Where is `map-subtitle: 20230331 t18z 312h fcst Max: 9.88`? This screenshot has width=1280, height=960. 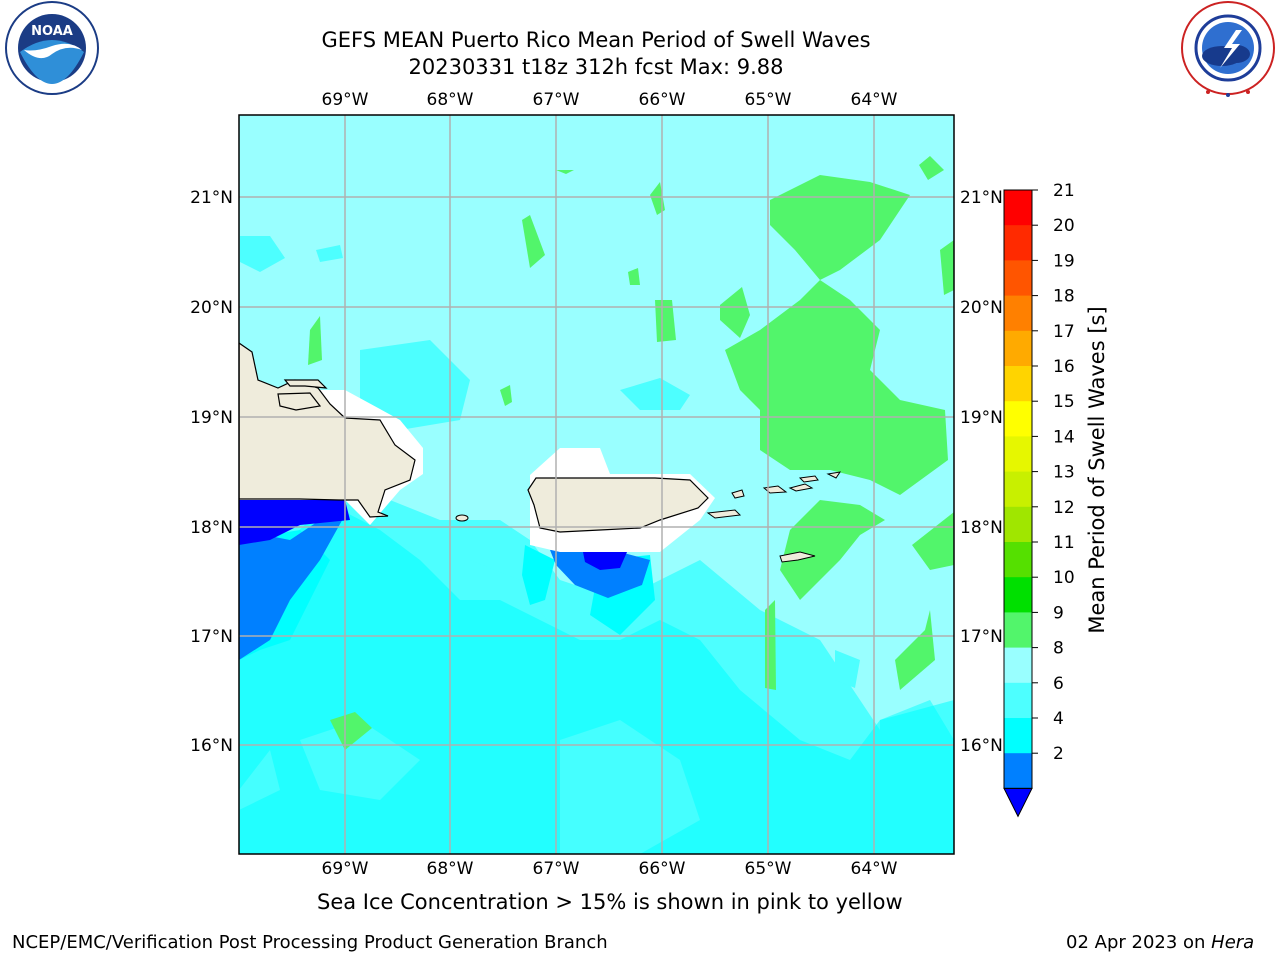
map-subtitle: 20230331 t18z 312h fcst Max: 9.88 is located at coordinates (596, 67).